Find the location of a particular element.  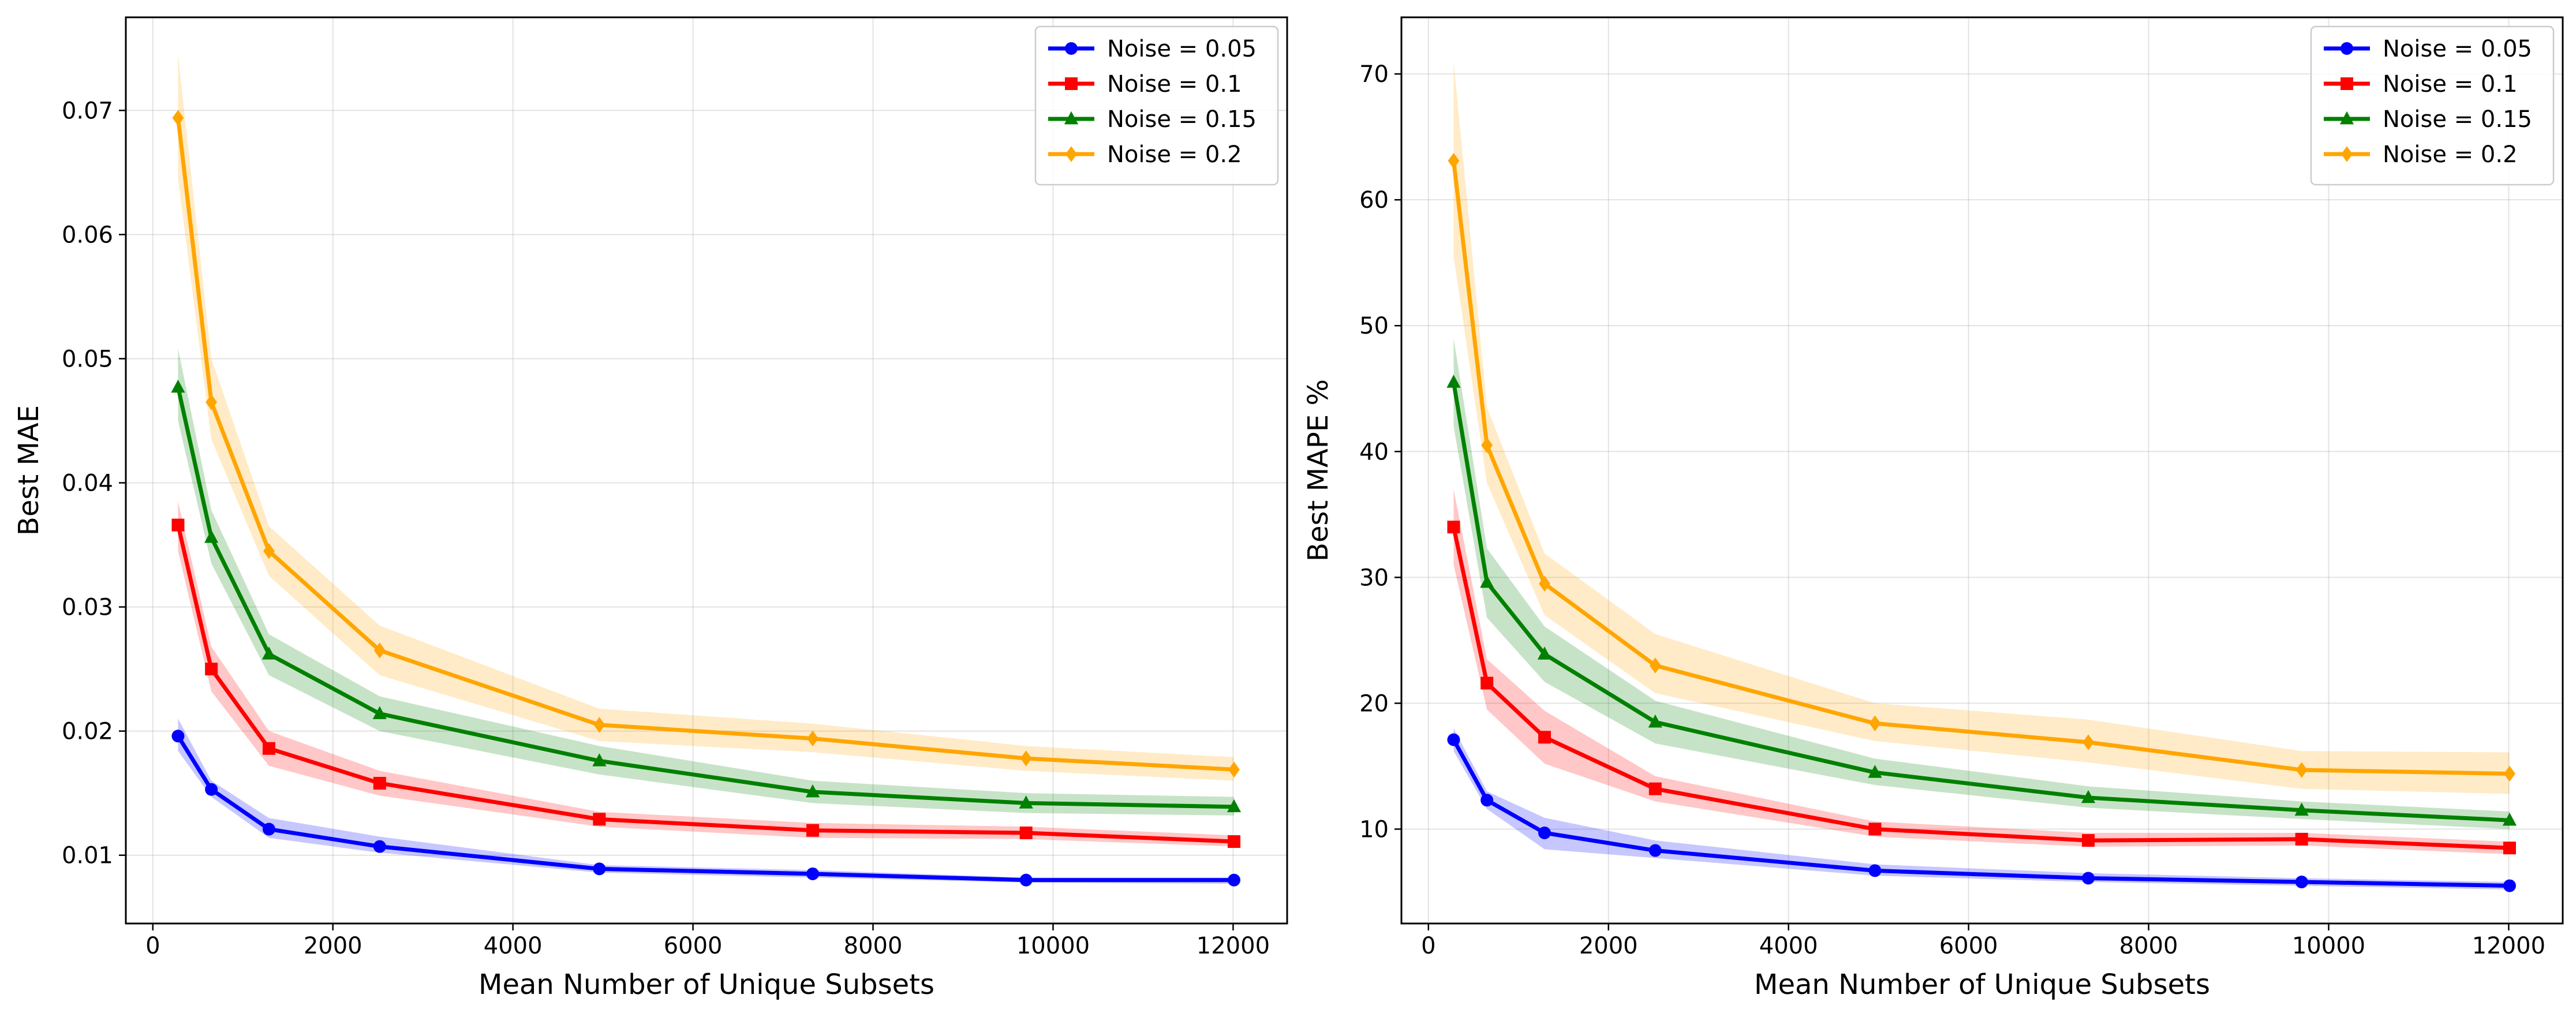

y-tick-label: 20 is located at coordinates (1374, 703).